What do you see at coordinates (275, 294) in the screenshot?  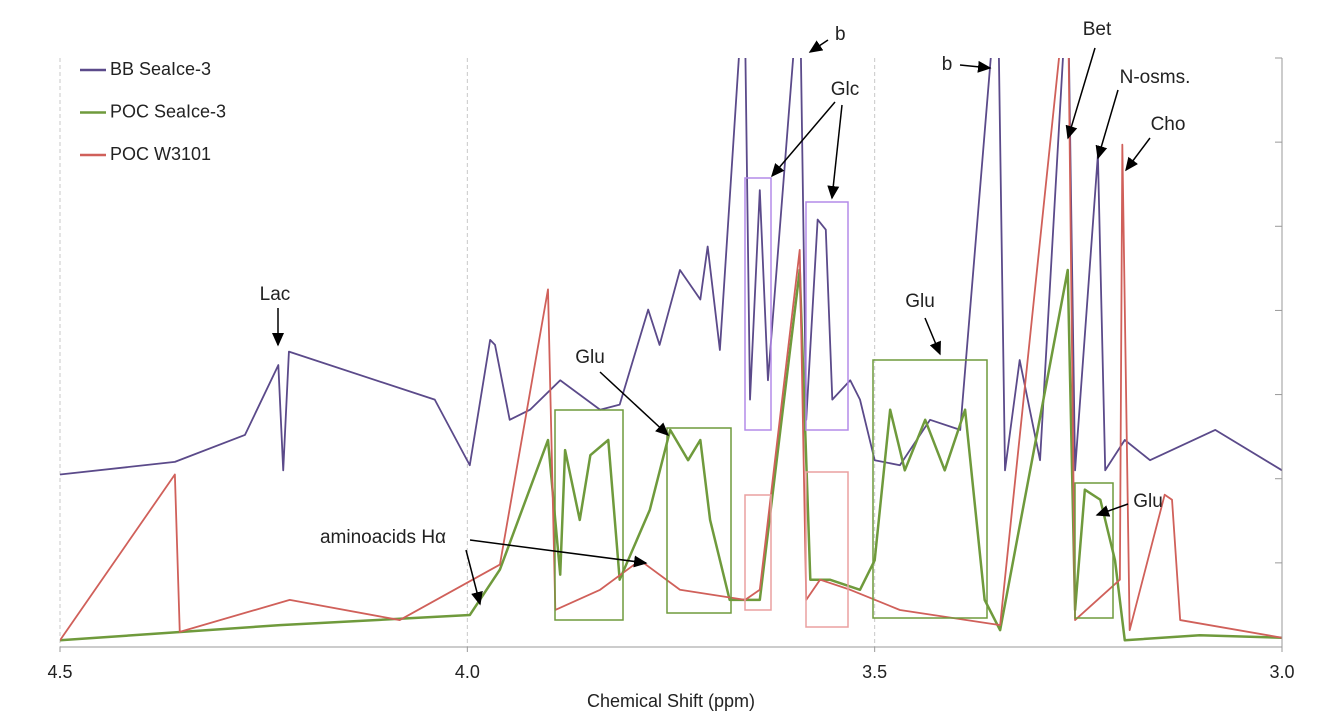 I see `annotation: Lac` at bounding box center [275, 294].